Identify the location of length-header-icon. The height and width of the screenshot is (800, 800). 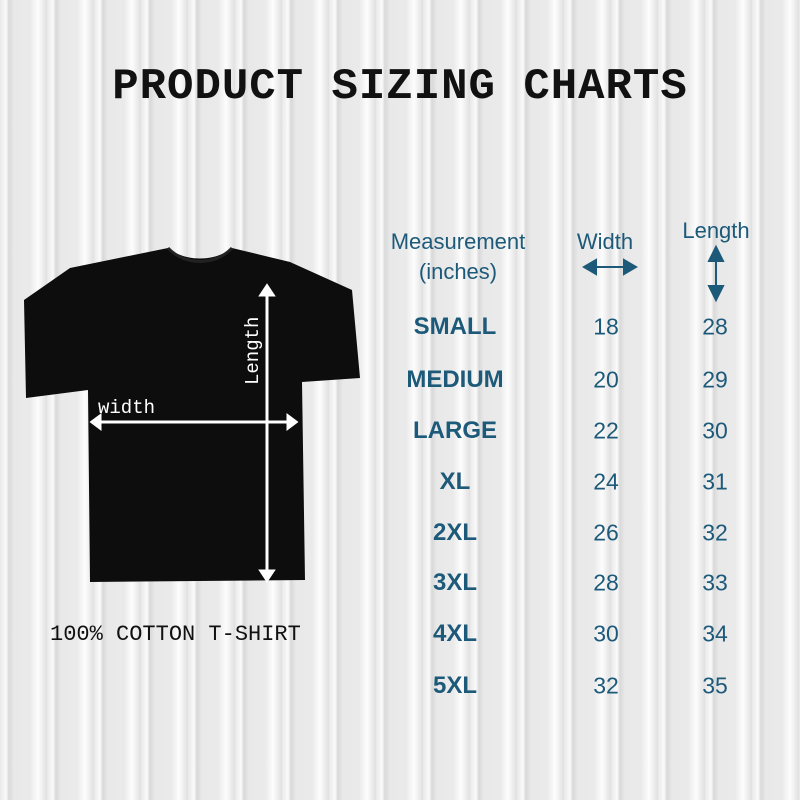
(716, 273).